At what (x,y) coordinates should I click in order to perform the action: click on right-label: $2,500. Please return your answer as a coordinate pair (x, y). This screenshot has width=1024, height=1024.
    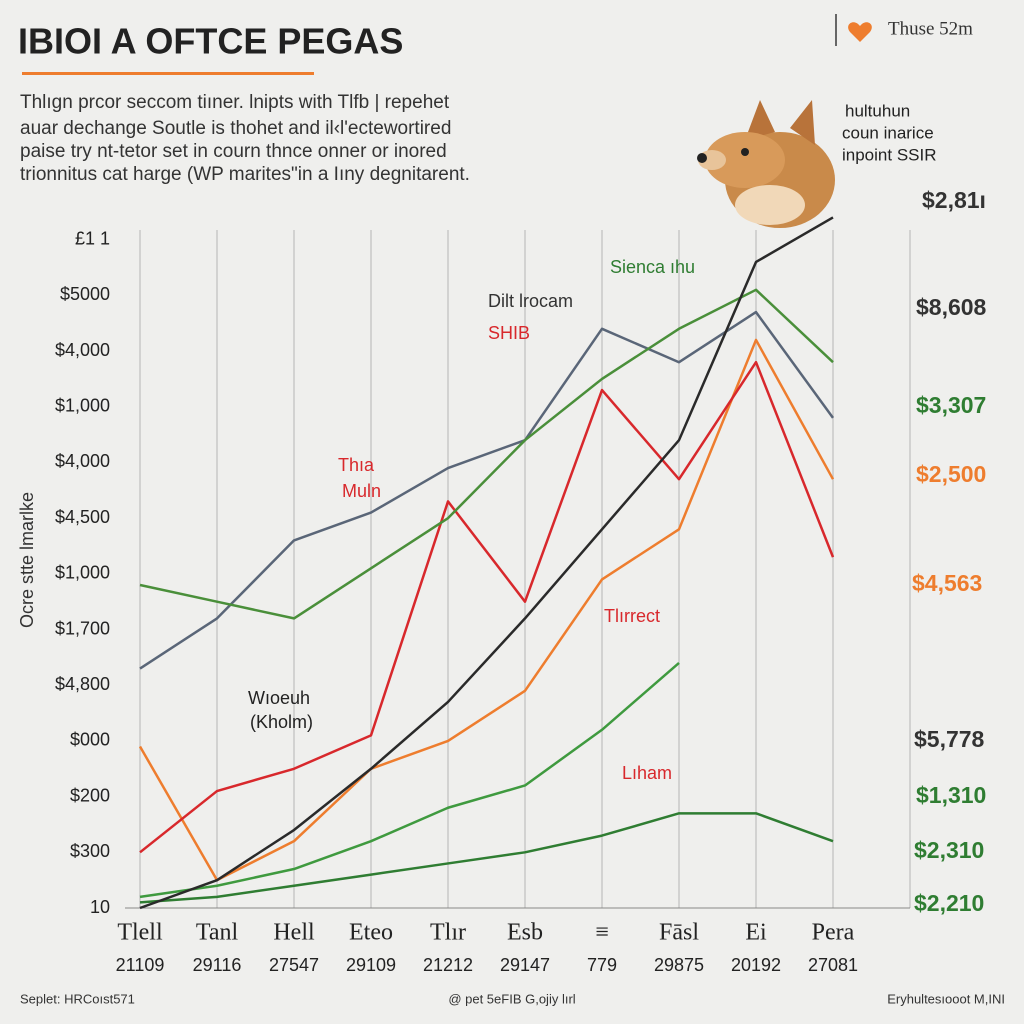
    Looking at the image, I should click on (951, 474).